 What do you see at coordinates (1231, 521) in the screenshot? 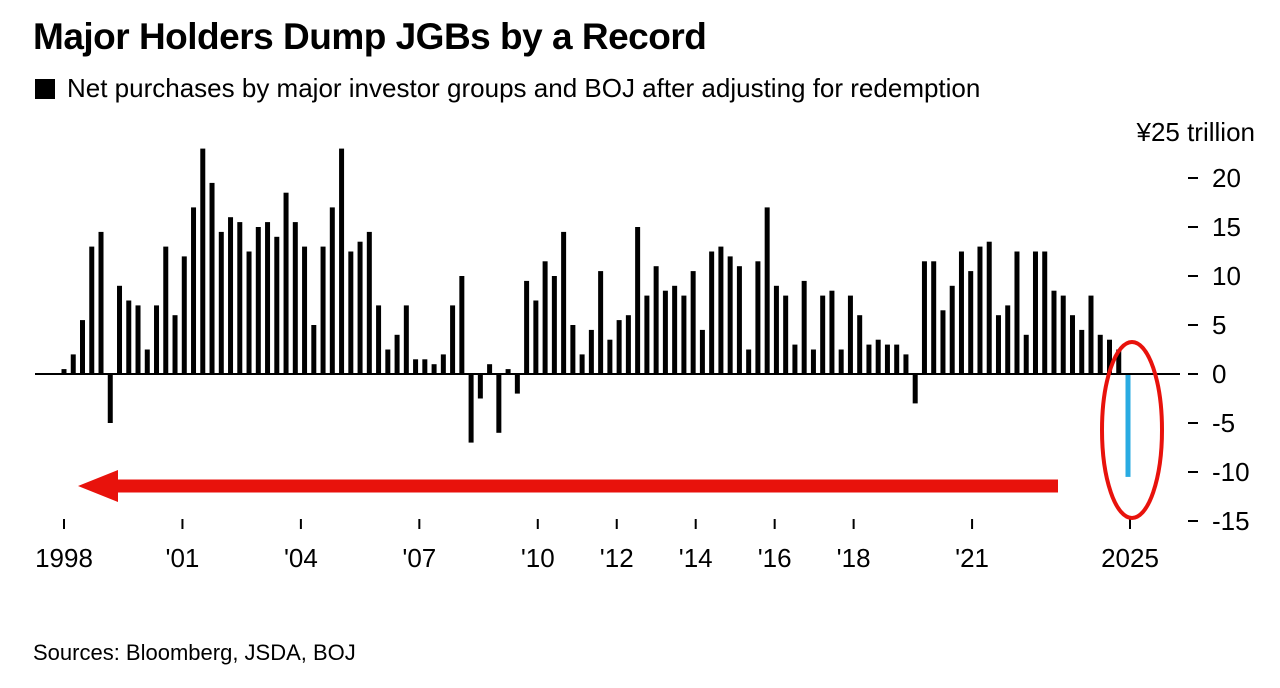
I see `y-tick-label: -15` at bounding box center [1231, 521].